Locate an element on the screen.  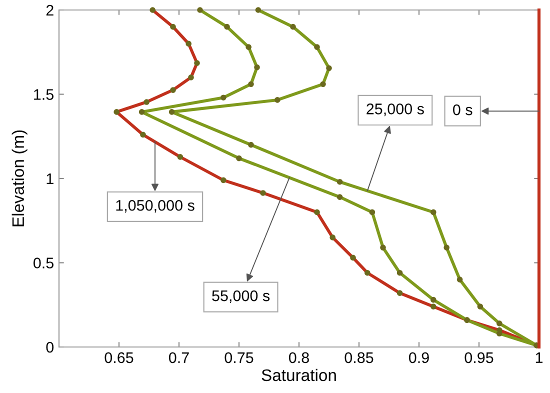
y-tick-label: 2 is located at coordinates (50, 10).